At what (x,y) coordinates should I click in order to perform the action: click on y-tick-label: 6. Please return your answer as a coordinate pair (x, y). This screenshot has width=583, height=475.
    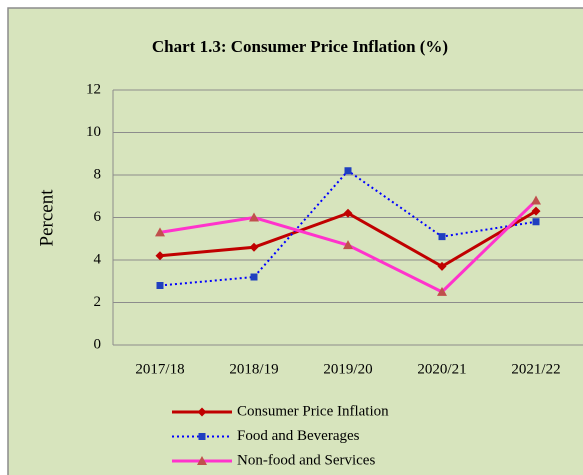
    Looking at the image, I should click on (98, 217).